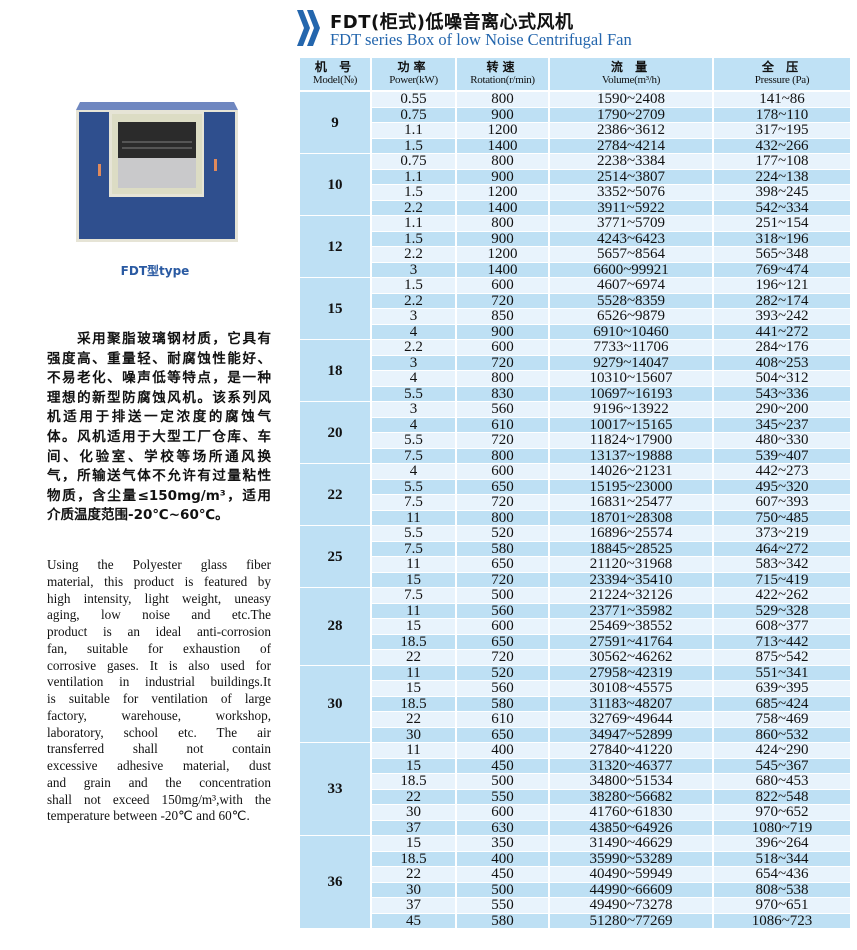 This screenshot has width=857, height=950. What do you see at coordinates (631, 80) in the screenshot?
I see `column-header-en: Volume(m³/h)` at bounding box center [631, 80].